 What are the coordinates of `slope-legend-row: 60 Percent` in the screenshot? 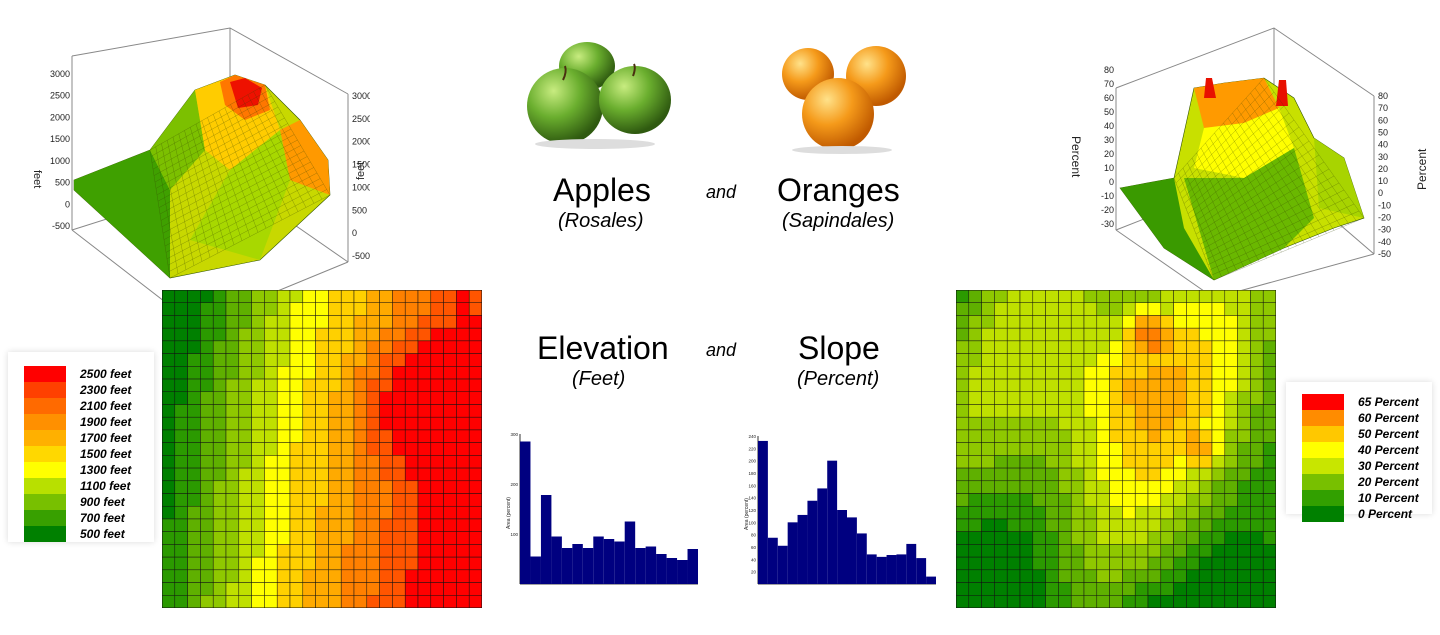 It's located at (1360, 418).